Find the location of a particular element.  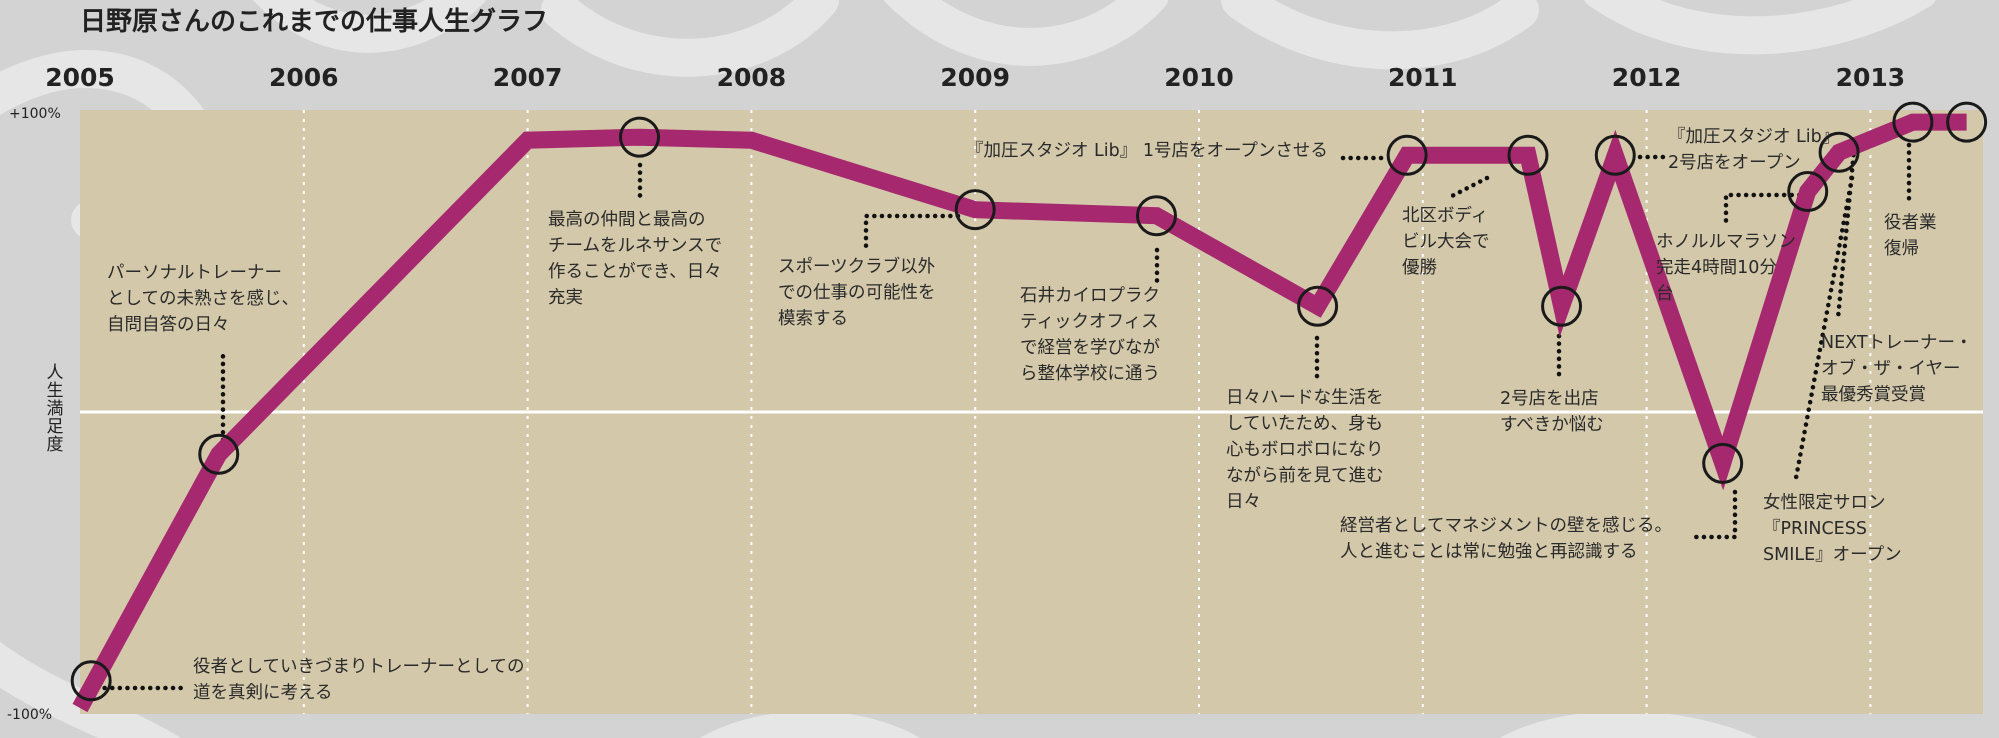

annotation-label: 役者としていきづまりトレーナーとしての is located at coordinates (358, 667).